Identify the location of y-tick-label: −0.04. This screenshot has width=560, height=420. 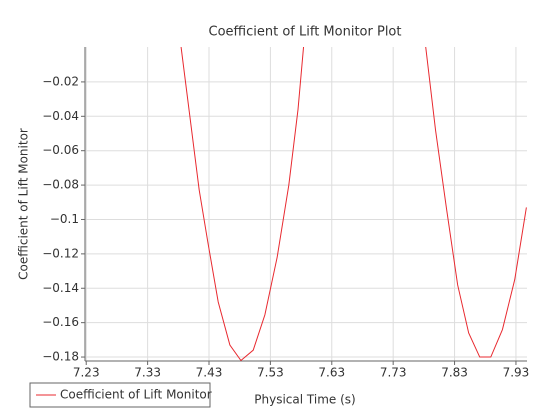
(60, 116).